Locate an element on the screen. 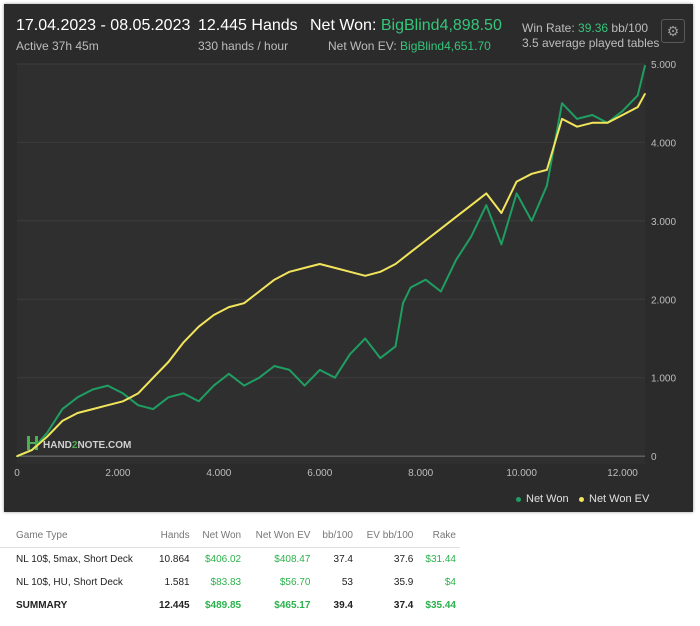 The width and height of the screenshot is (700, 626). cell-game-type: NL 10$, HU, Short Deck is located at coordinates (69, 582).